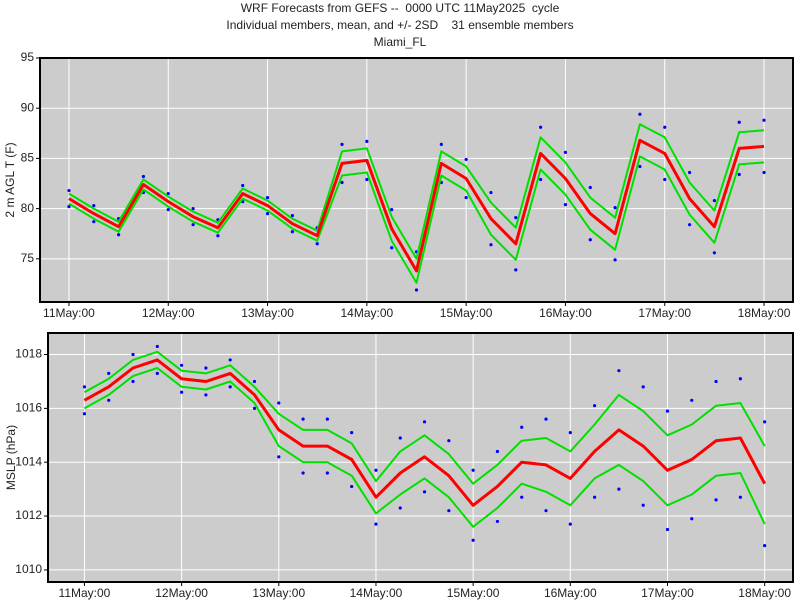  Describe the element at coordinates (367, 313) in the screenshot. I see `x-tick-label: 14May:00` at that location.